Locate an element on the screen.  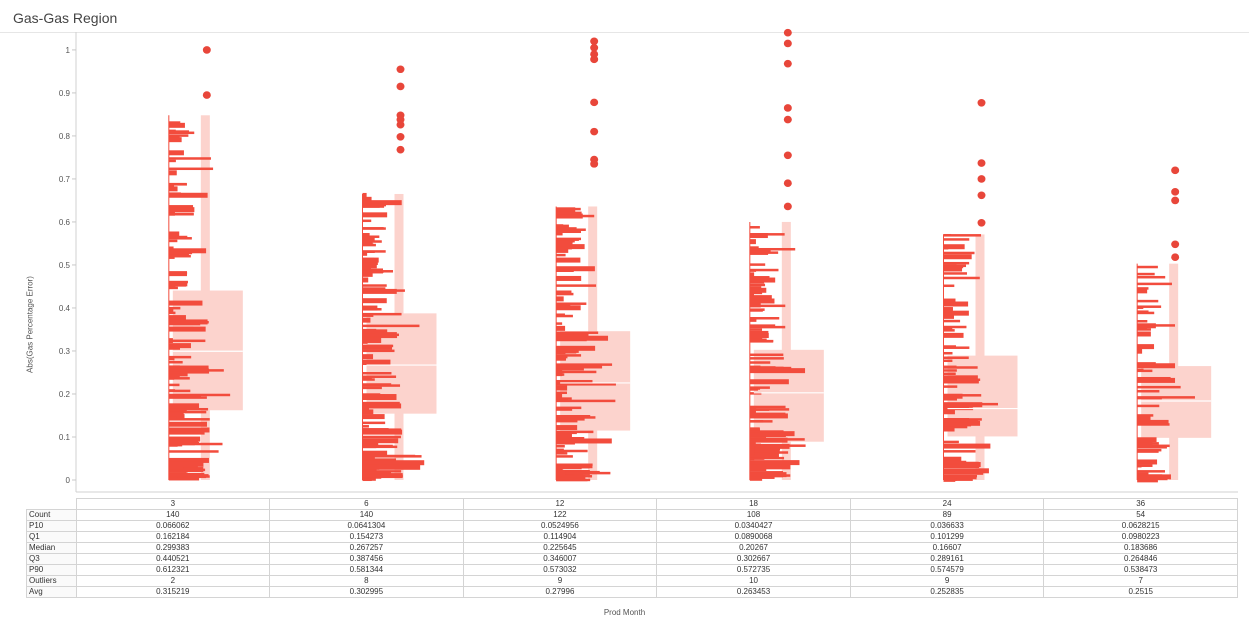
stats-cell: 8 is located at coordinates (366, 581).